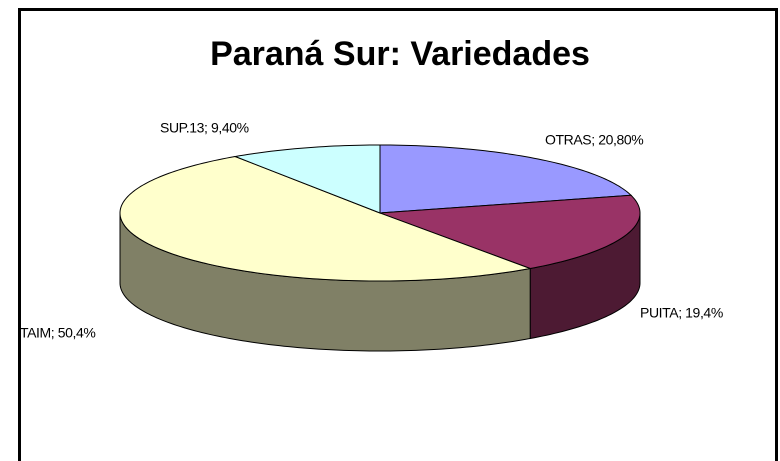  I want to click on data-label: OTRAS; 20,80%, so click(594, 140).